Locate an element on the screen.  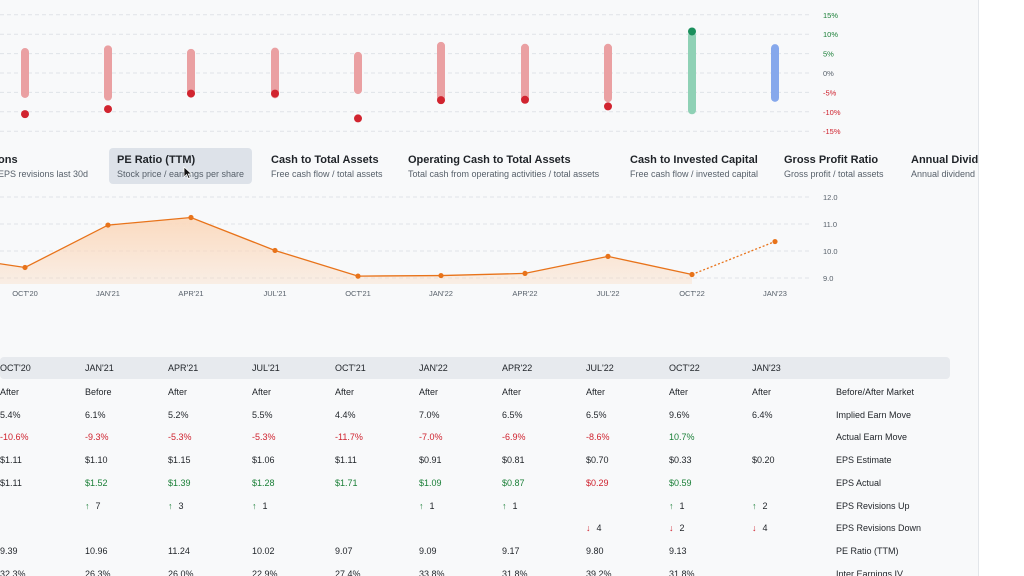
table-cell: -6.9% is located at coordinates (514, 437).